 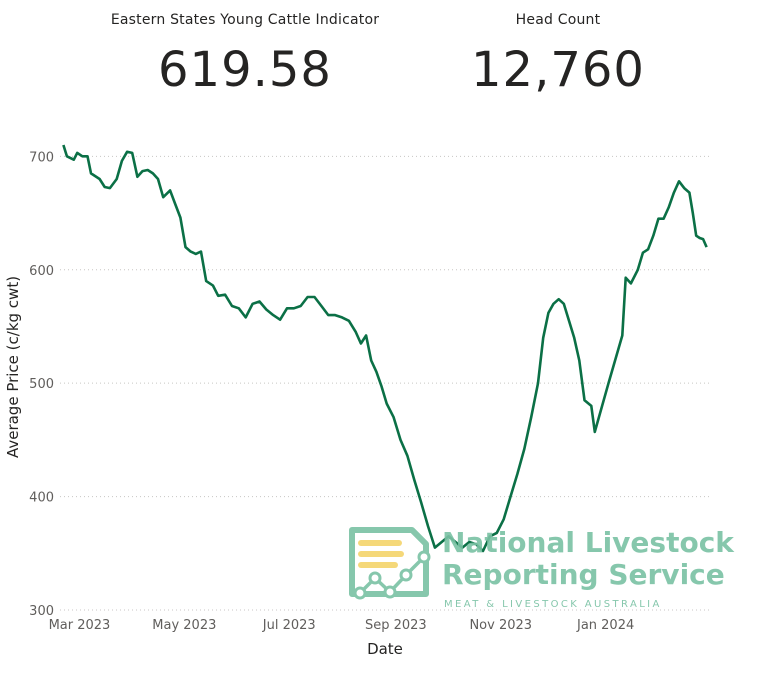 I want to click on logo-line-3: MEAT & LIVESTOCK AUSTRALIA, so click(x=553, y=604).